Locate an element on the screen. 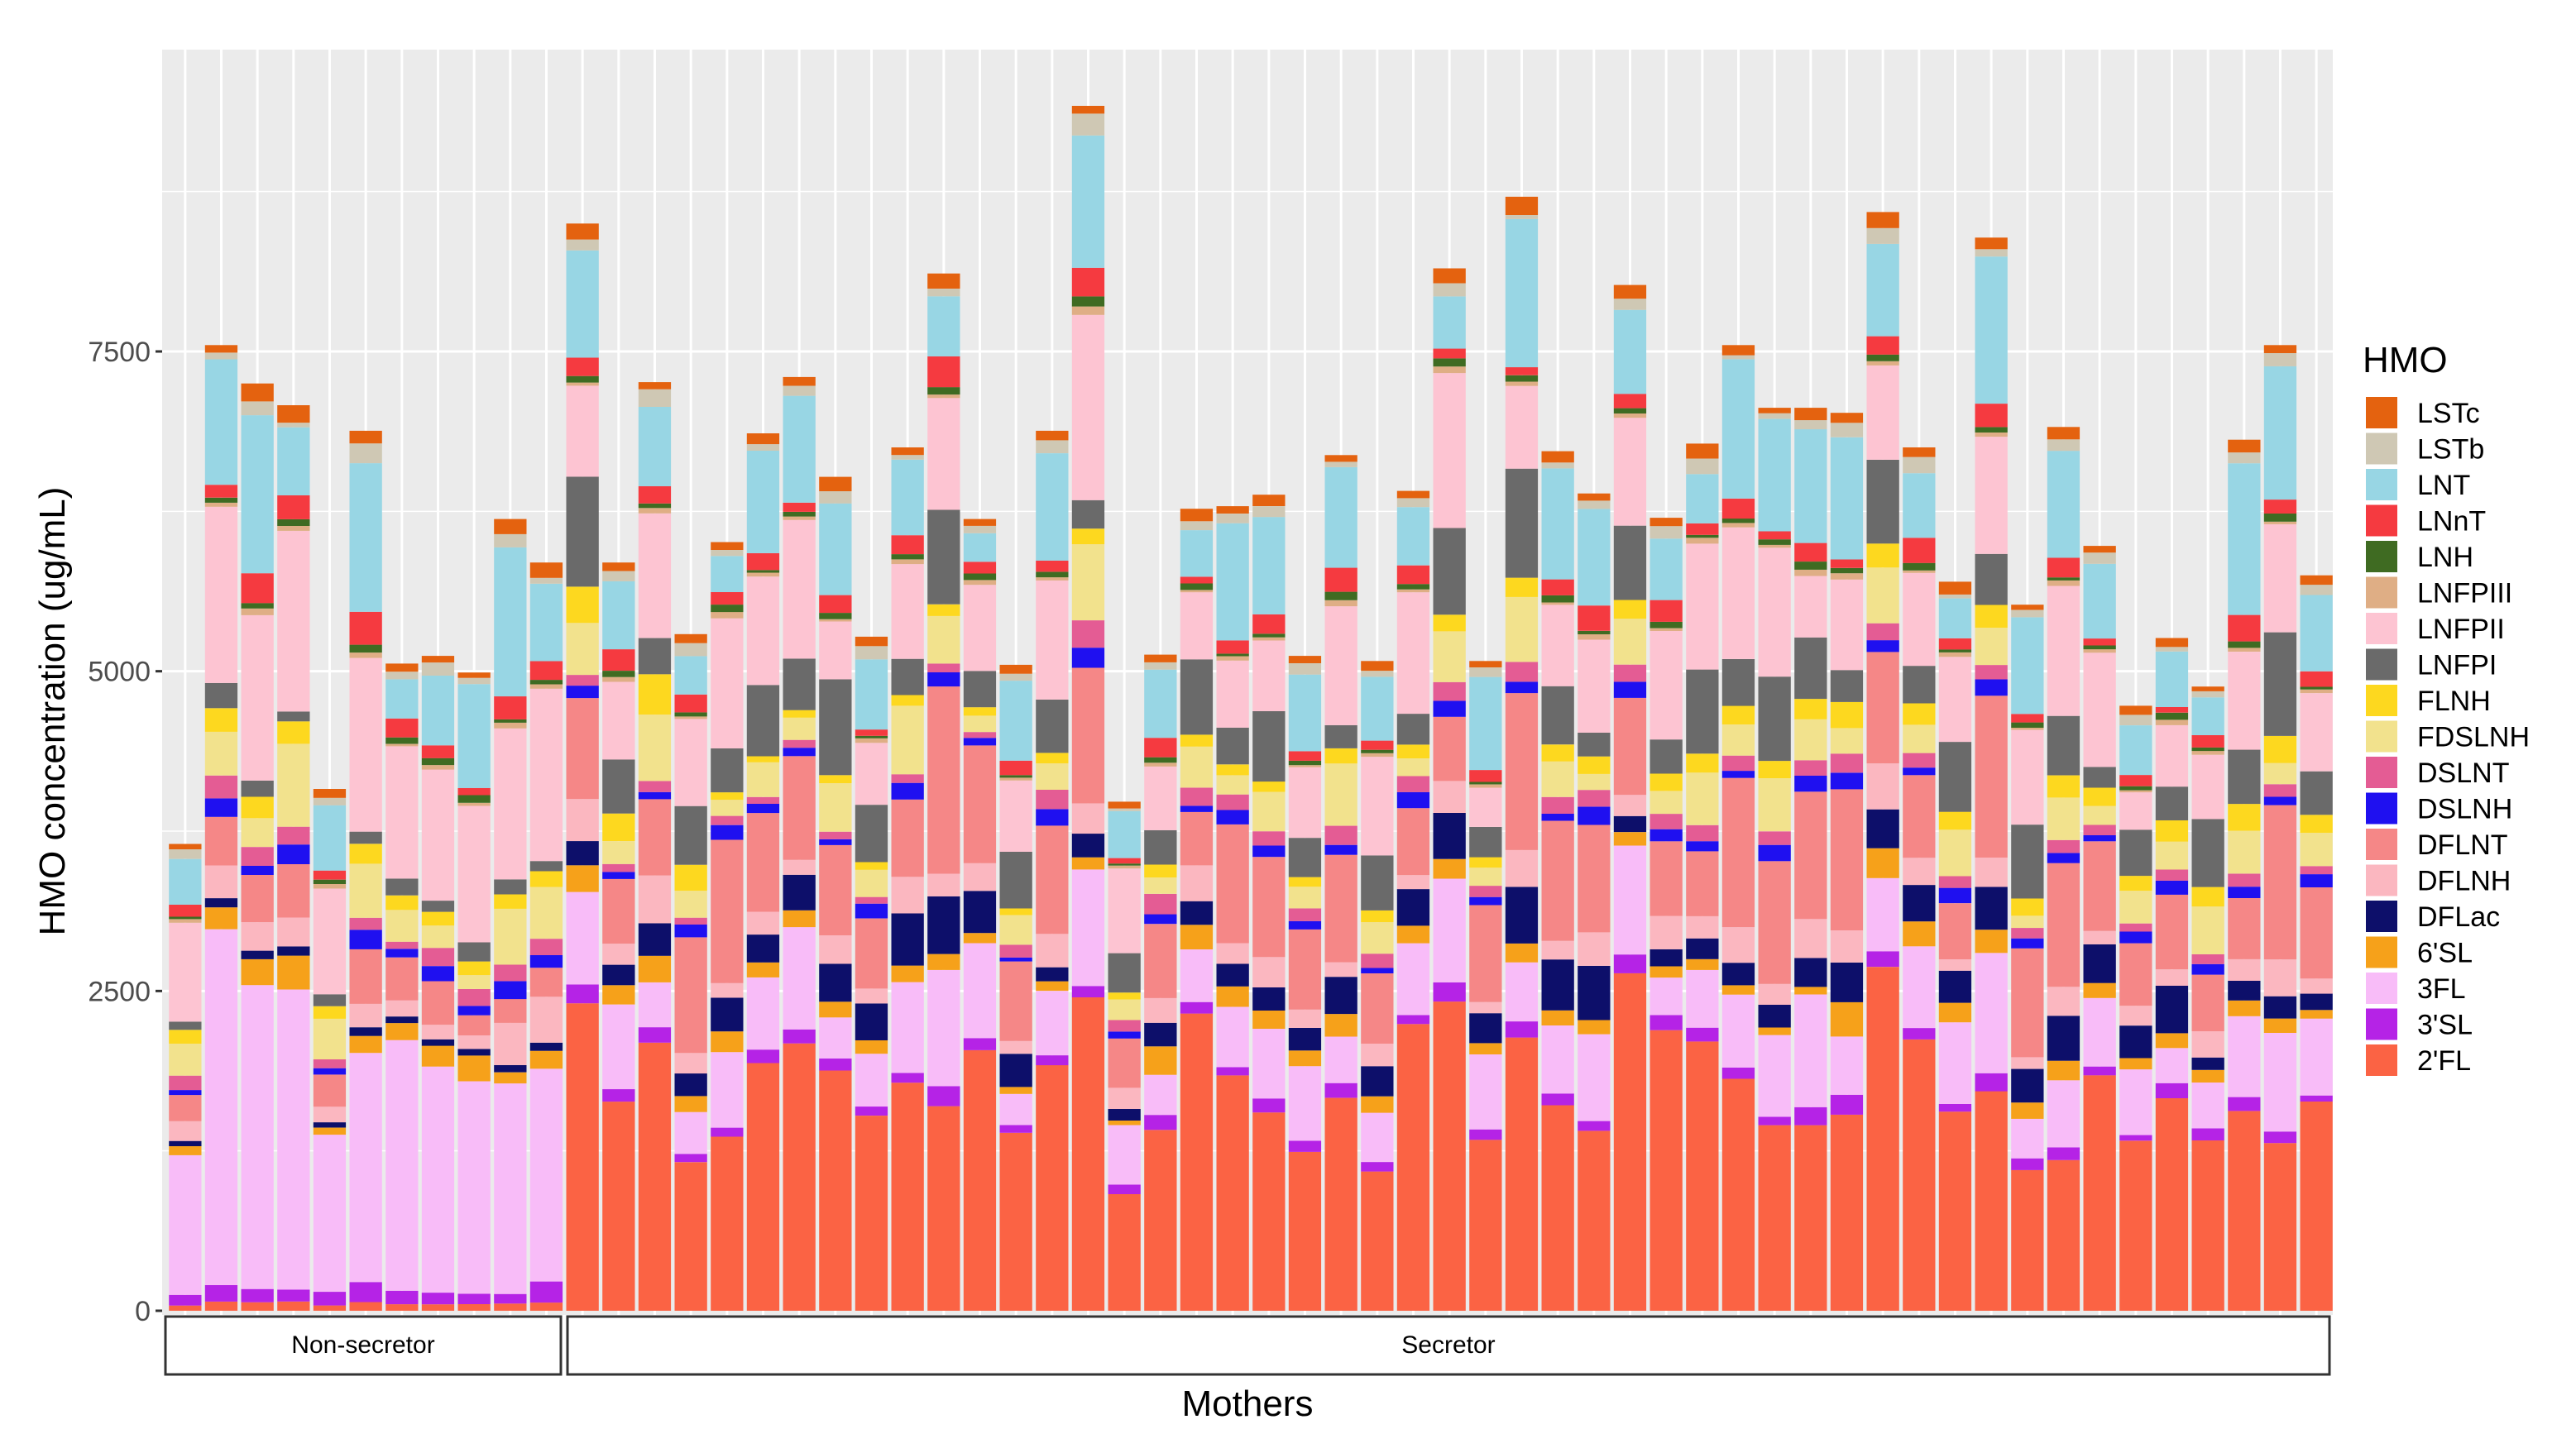  legend-label: DFLNH is located at coordinates (2464, 881).